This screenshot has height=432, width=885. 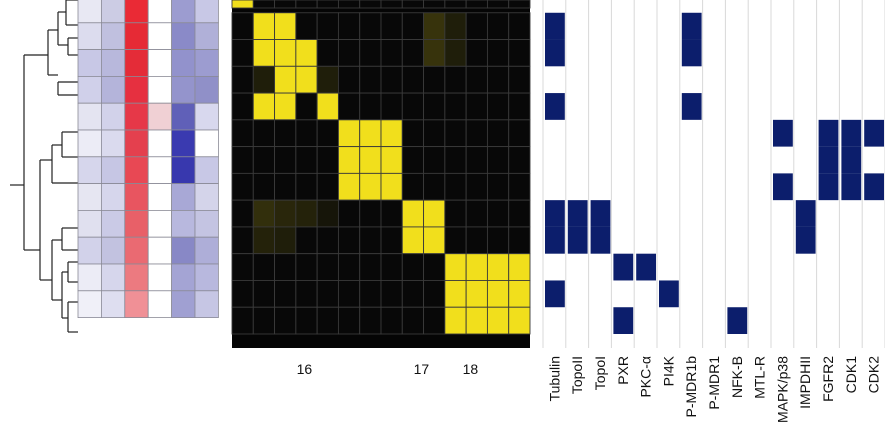 I want to click on cluster-label: 17, so click(x=422, y=369).